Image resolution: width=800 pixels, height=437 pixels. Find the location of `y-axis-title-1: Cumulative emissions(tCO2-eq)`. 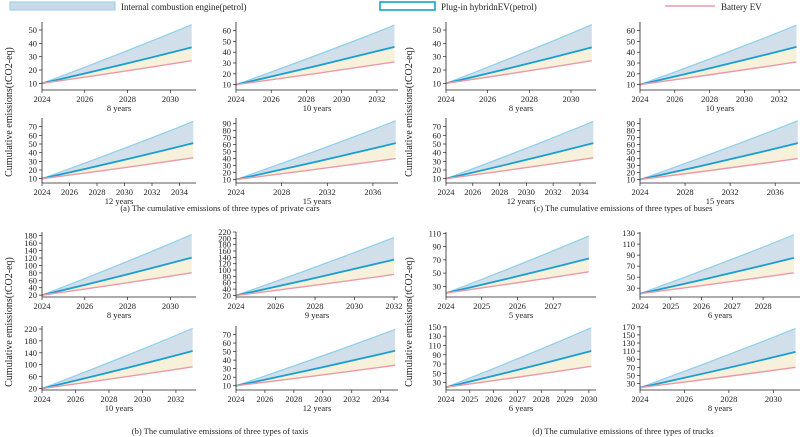

y-axis-title-1: Cumulative emissions(tCO2-eq) is located at coordinates (9, 112).